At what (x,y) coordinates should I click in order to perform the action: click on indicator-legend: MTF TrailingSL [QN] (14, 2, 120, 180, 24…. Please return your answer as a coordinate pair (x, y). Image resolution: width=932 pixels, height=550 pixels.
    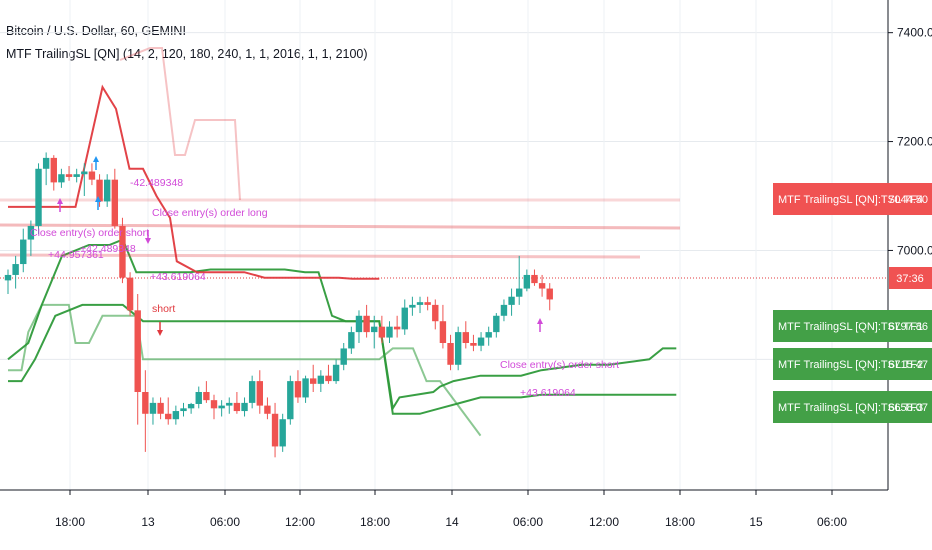
    Looking at the image, I should click on (187, 54).